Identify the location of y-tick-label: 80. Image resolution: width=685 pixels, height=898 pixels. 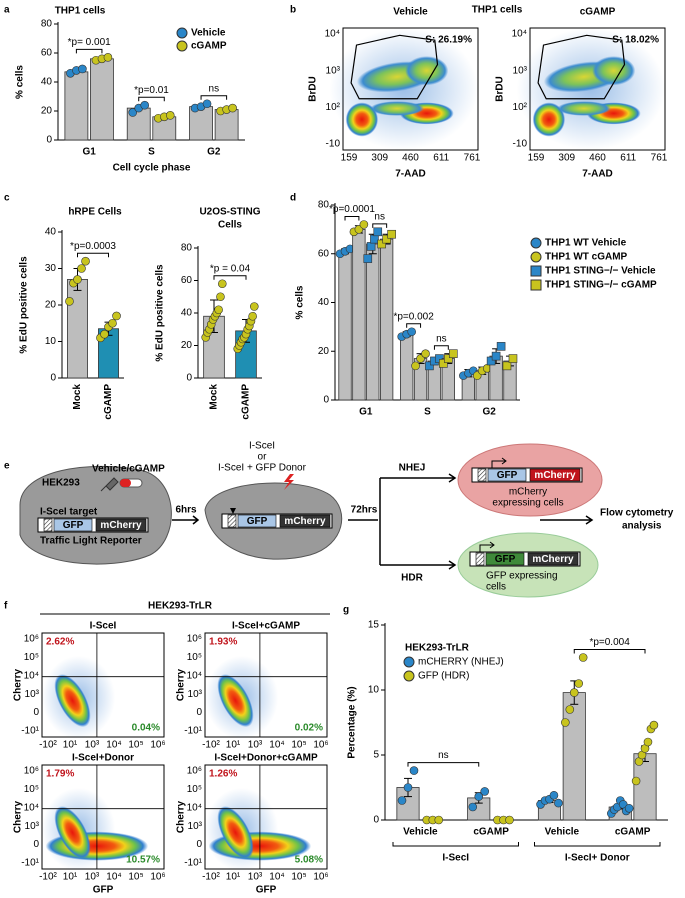
(47, 24).